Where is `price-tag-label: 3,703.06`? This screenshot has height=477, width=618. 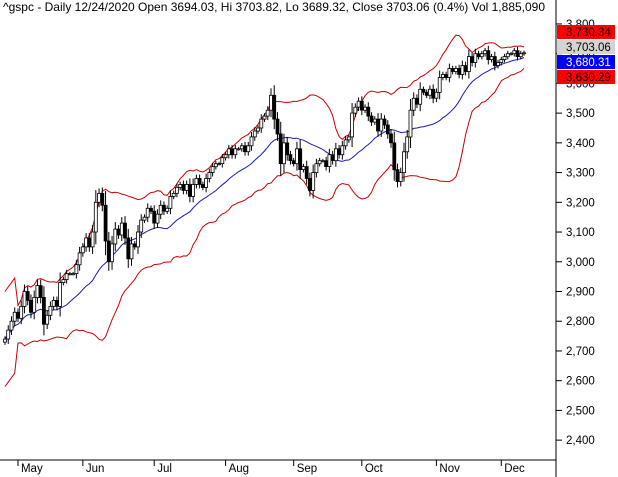
price-tag-label: 3,703.06 is located at coordinates (588, 48).